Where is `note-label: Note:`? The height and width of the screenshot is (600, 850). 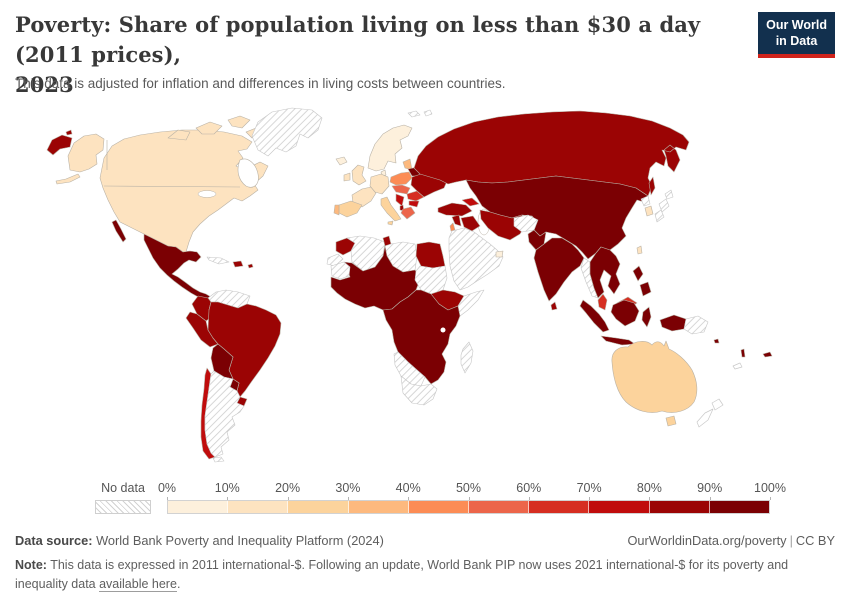
note-label: Note: is located at coordinates (31, 565).